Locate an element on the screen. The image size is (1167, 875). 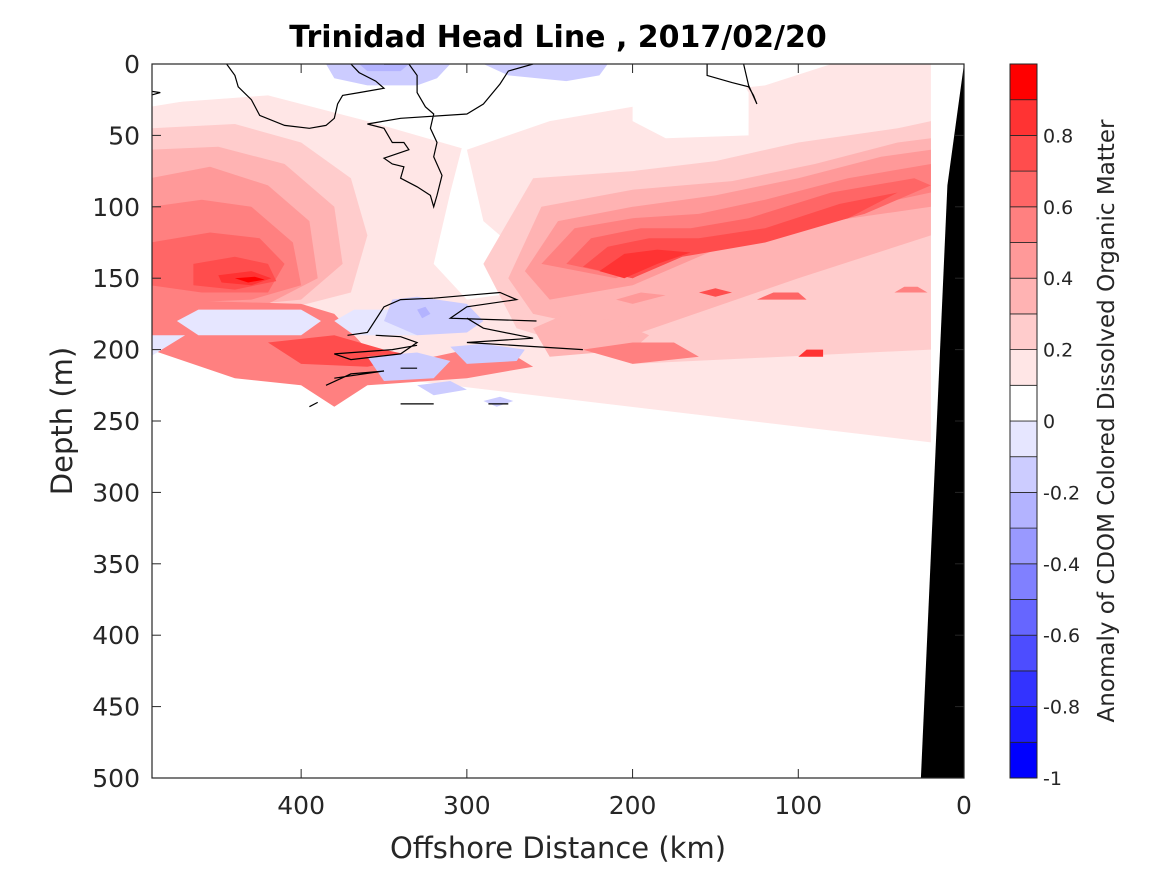
colorbar-tick-label: -0.2 is located at coordinates (1061, 493).